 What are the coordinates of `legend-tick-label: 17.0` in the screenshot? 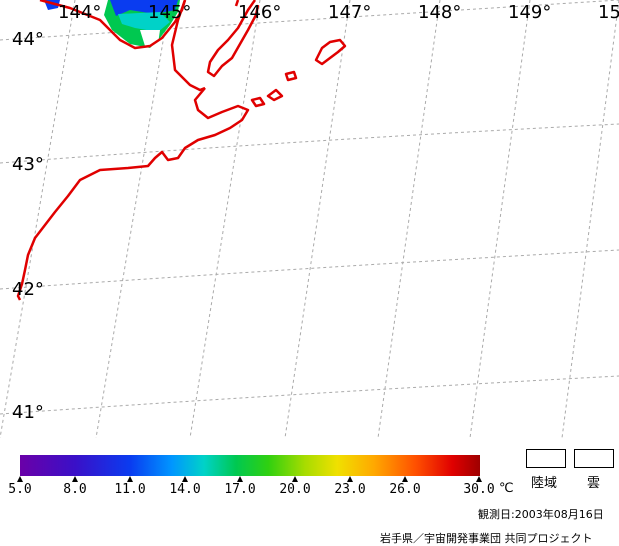 It's located at (240, 489).